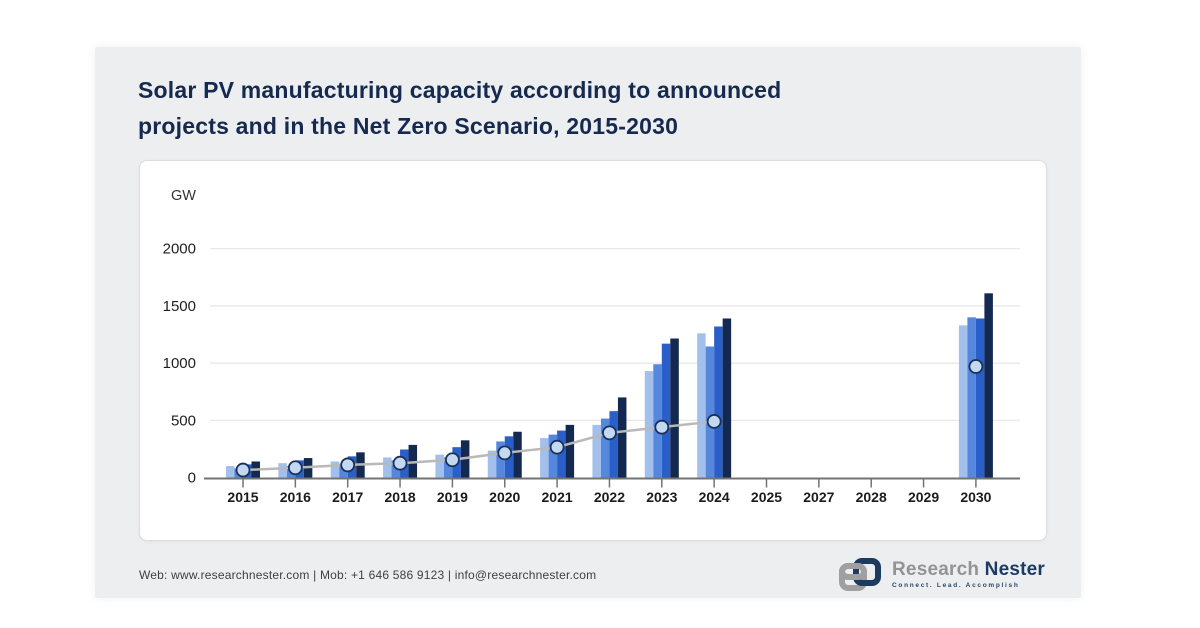  I want to click on x-tick-label: 2025, so click(766, 497).